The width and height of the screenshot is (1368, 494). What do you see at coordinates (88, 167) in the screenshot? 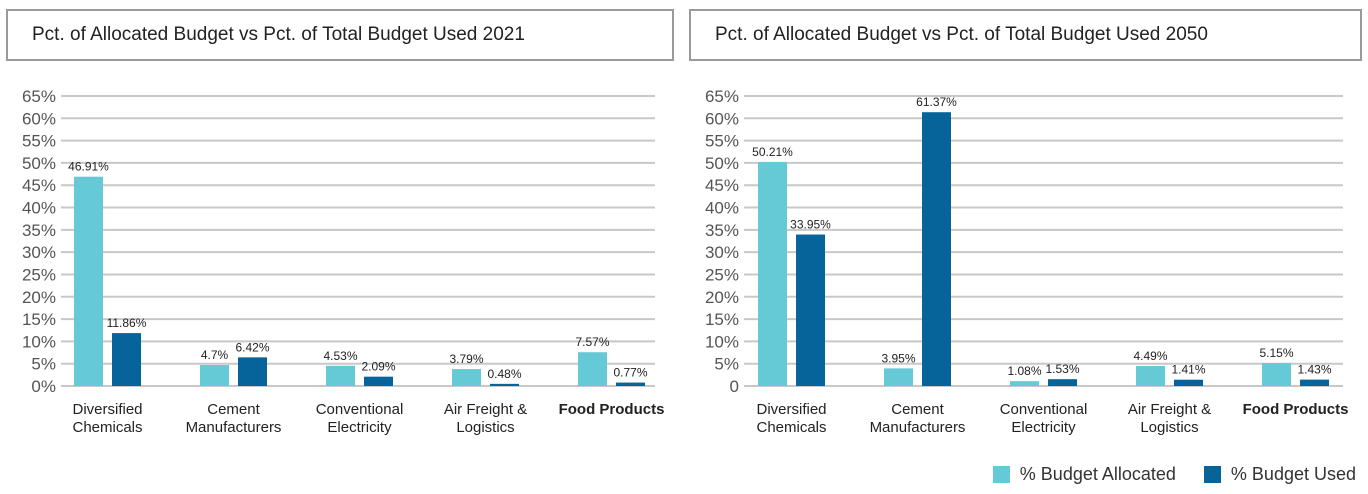
I see `data-label: 46.91%` at bounding box center [88, 167].